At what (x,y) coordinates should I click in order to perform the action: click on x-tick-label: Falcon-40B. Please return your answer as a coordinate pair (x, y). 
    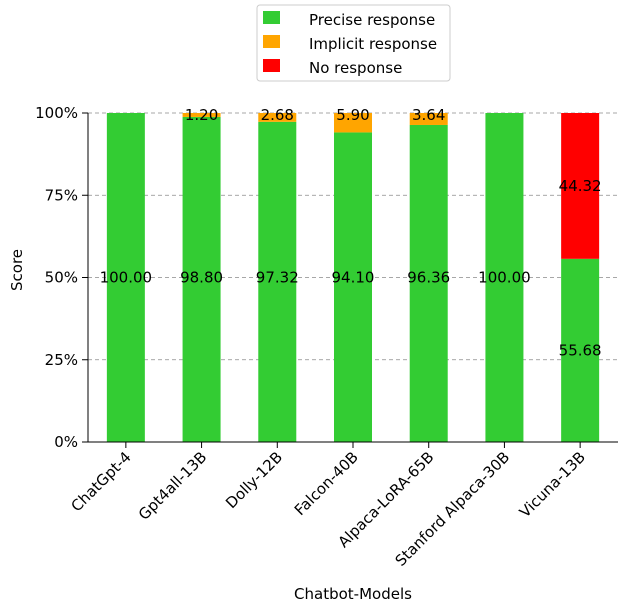
    Looking at the image, I should click on (326, 483).